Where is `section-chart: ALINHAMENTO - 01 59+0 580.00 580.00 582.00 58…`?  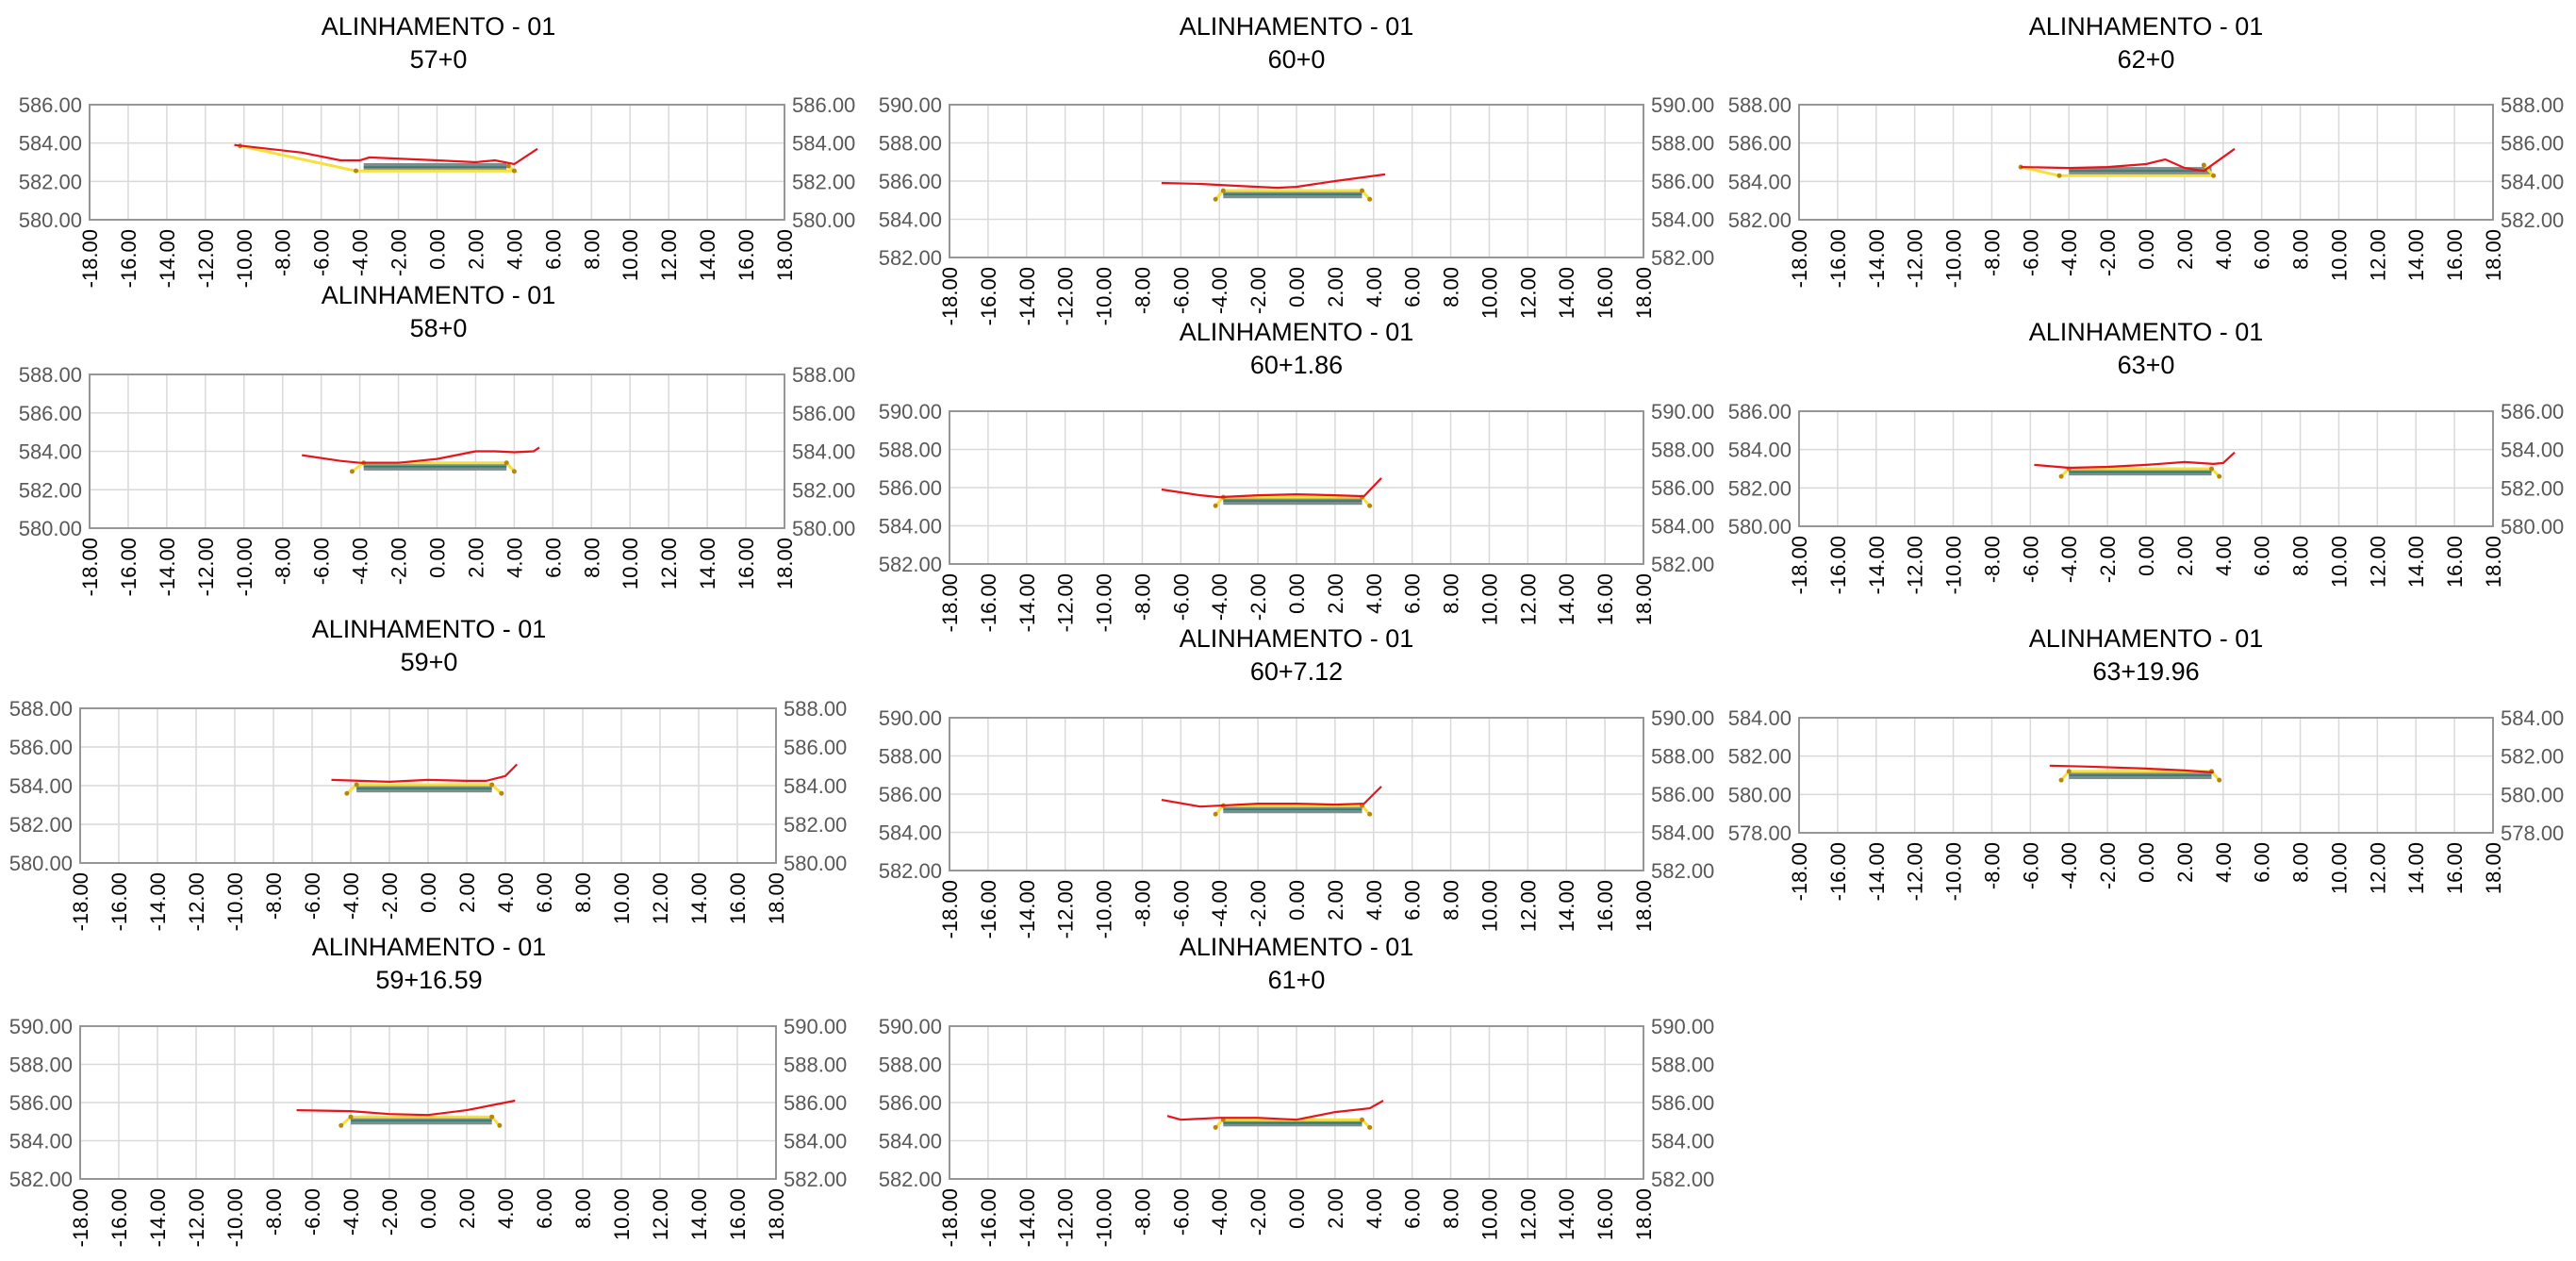
section-chart: ALINHAMENTO - 01 59+0 580.00 580.00 582.00 58… is located at coordinates (428, 773).